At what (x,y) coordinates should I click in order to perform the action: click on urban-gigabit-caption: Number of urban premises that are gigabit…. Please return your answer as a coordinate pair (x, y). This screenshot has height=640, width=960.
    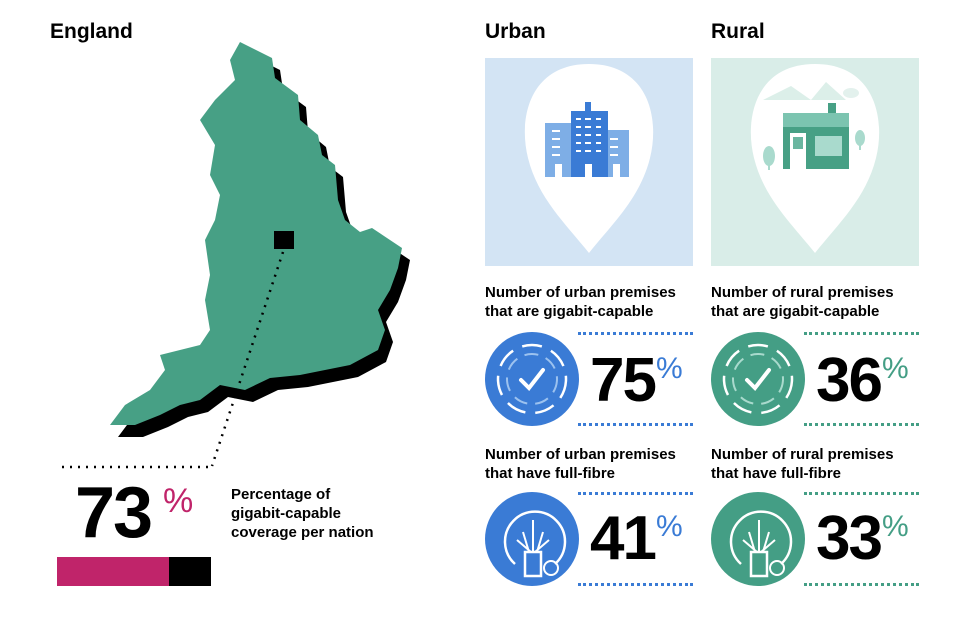
    Looking at the image, I should click on (580, 302).